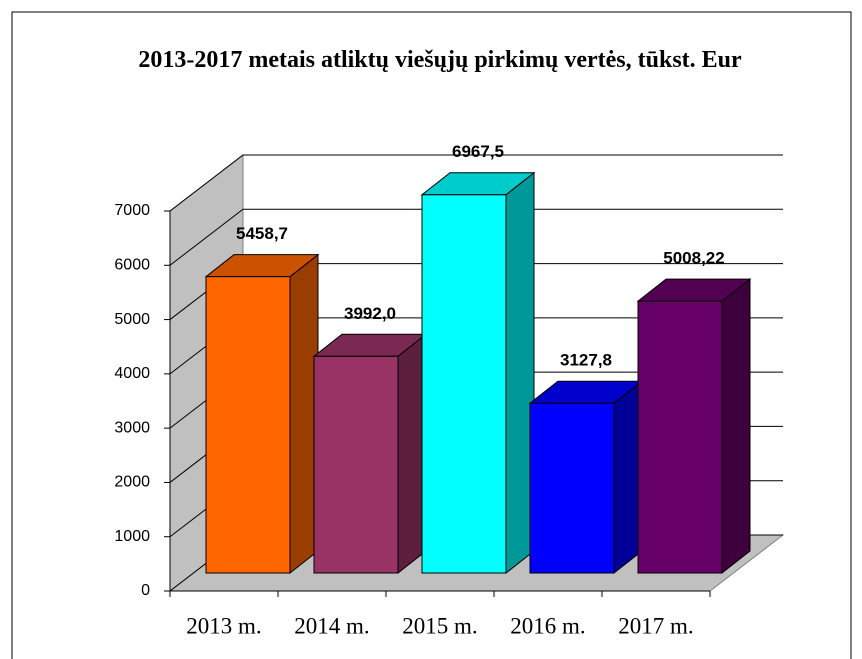  I want to click on value-label: 5008,22, so click(693, 258).